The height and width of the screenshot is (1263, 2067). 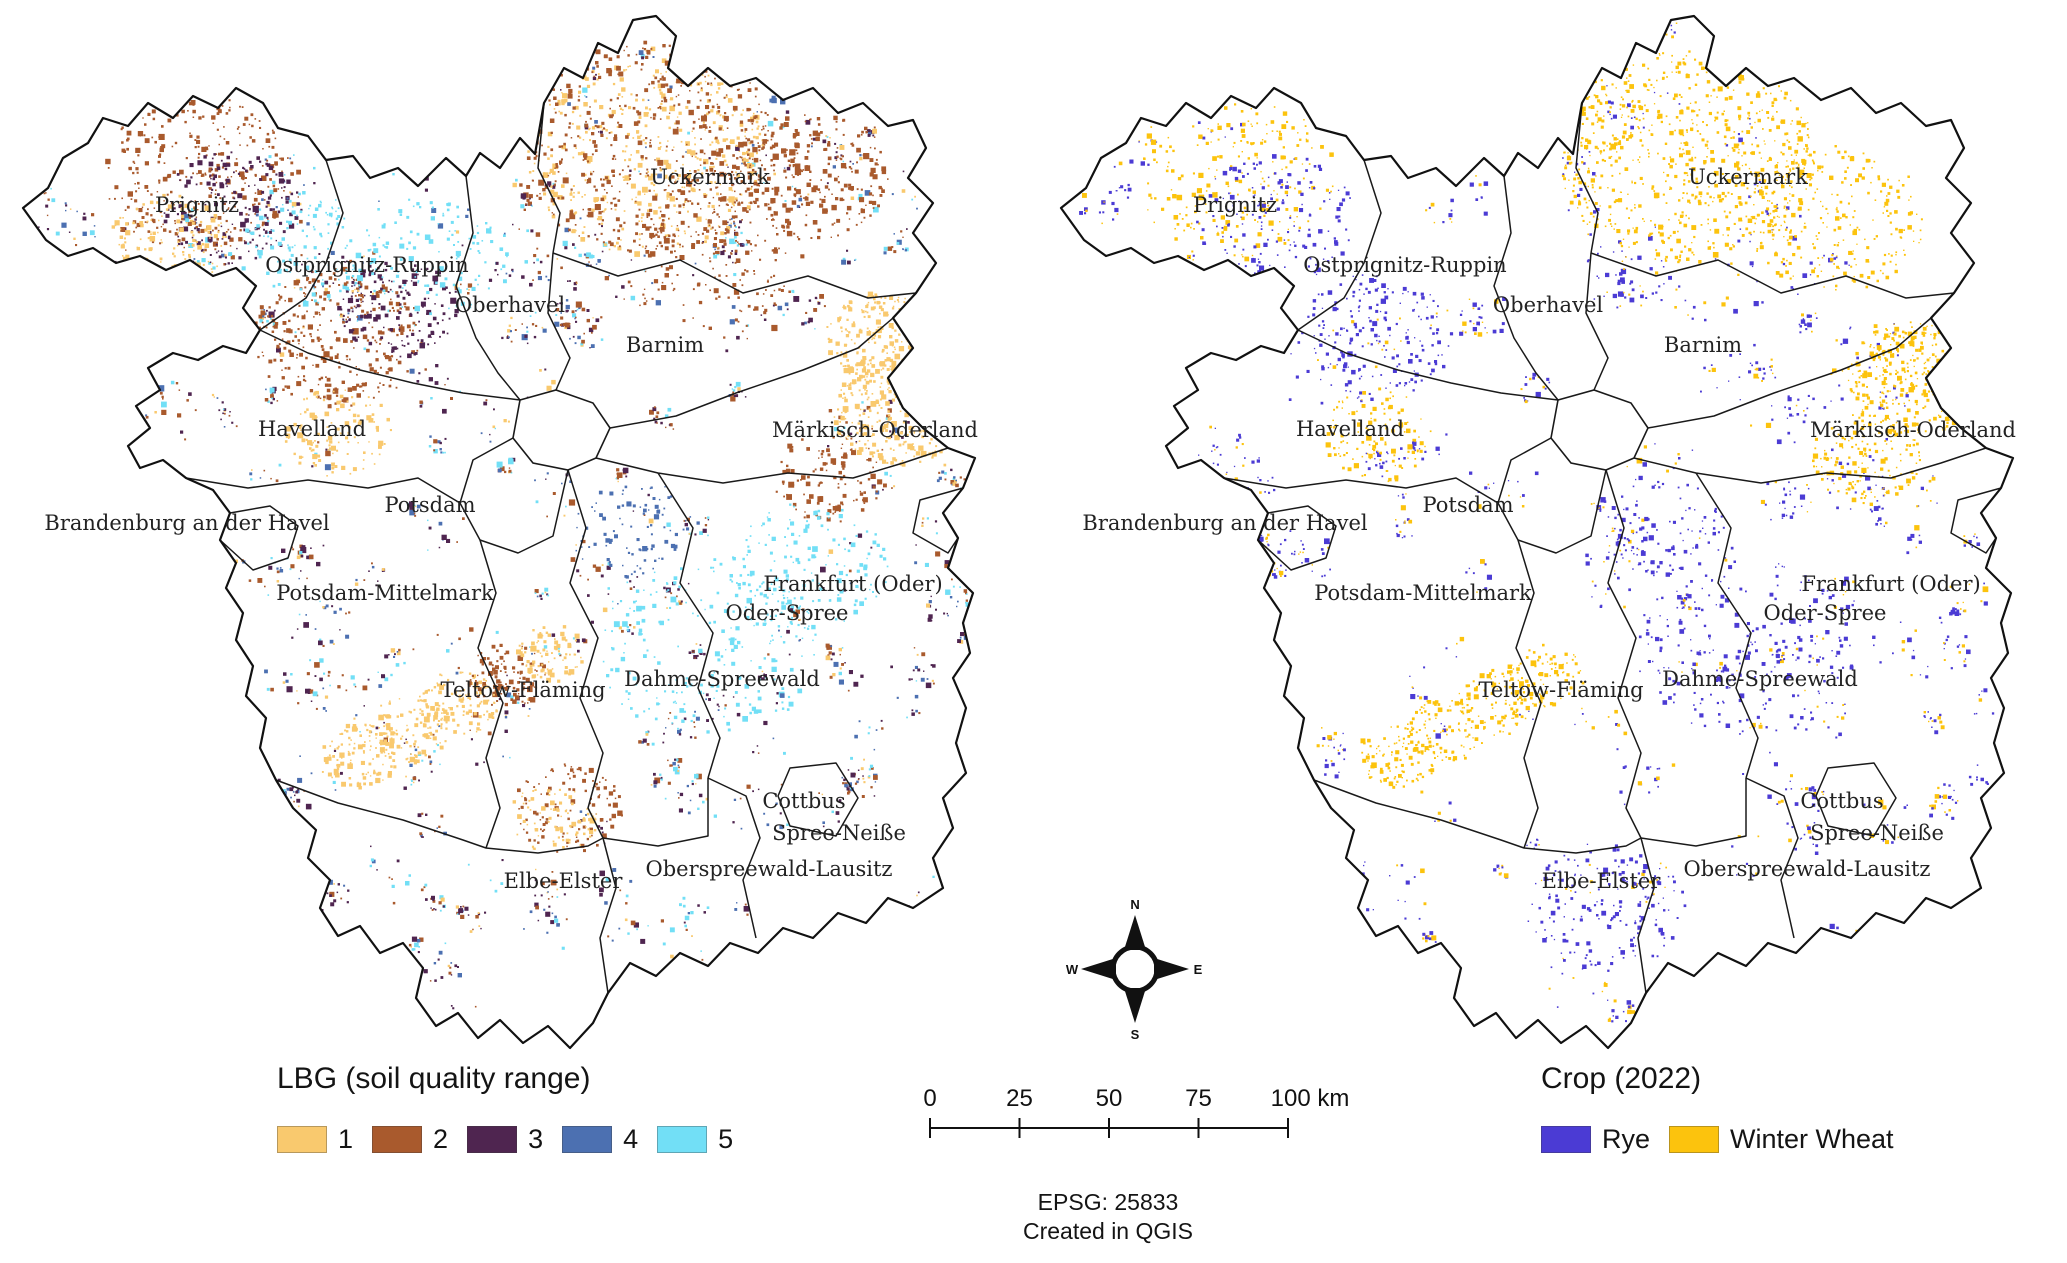 I want to click on crop-legend-items: Rye Winter Wheat, so click(x=1727, y=1139).